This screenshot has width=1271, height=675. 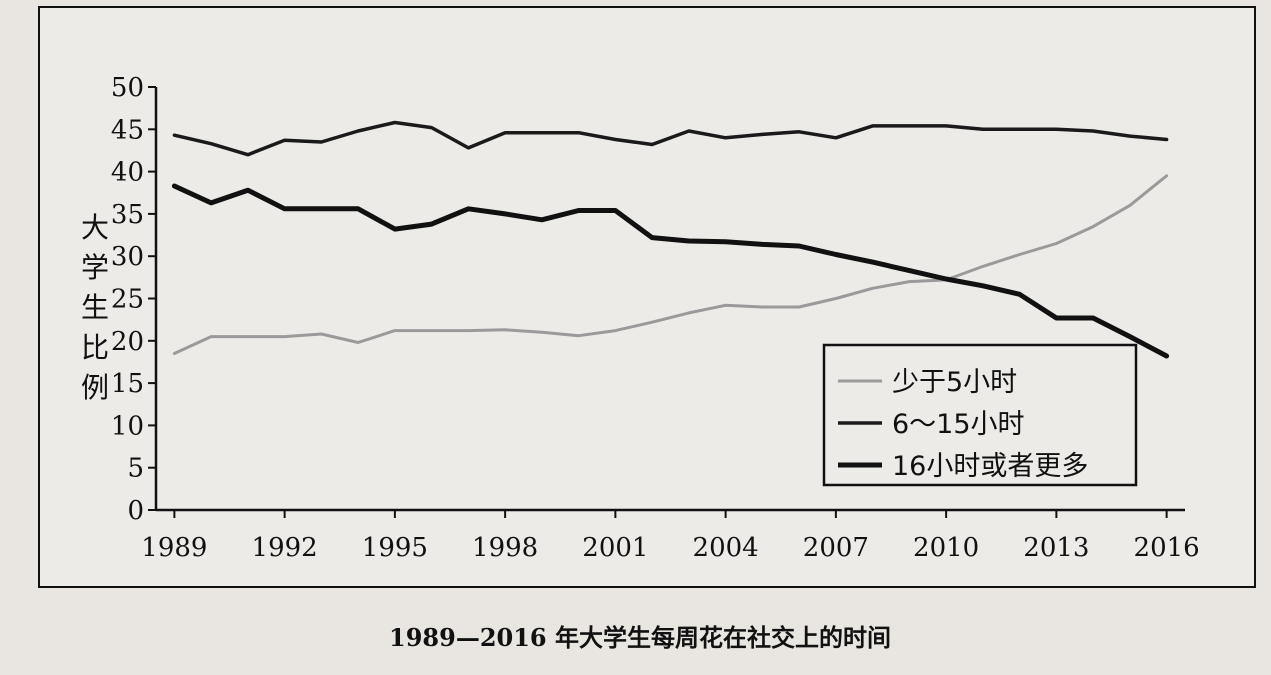 I want to click on y-tick-label: 10, so click(x=127, y=426).